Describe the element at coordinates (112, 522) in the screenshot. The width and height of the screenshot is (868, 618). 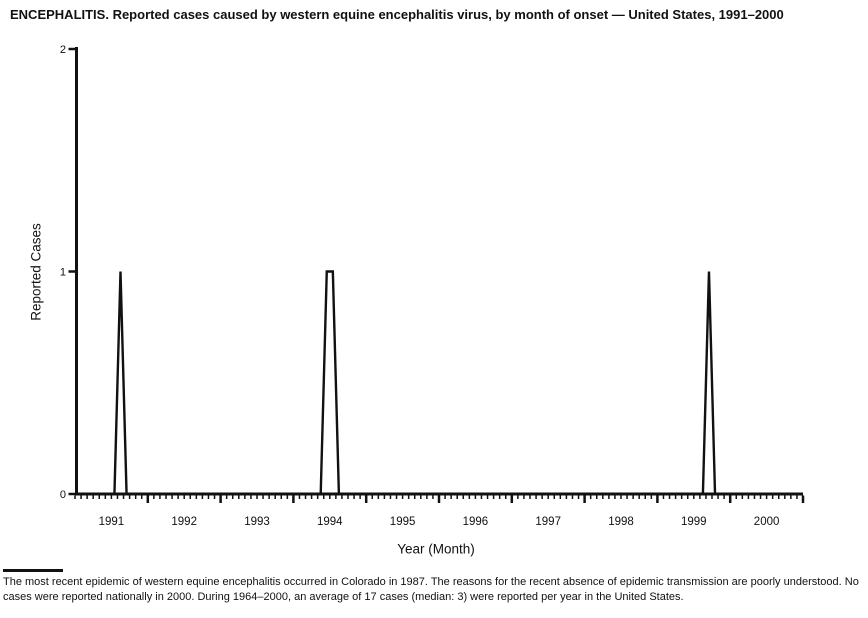
I see `year-label: 1991` at that location.